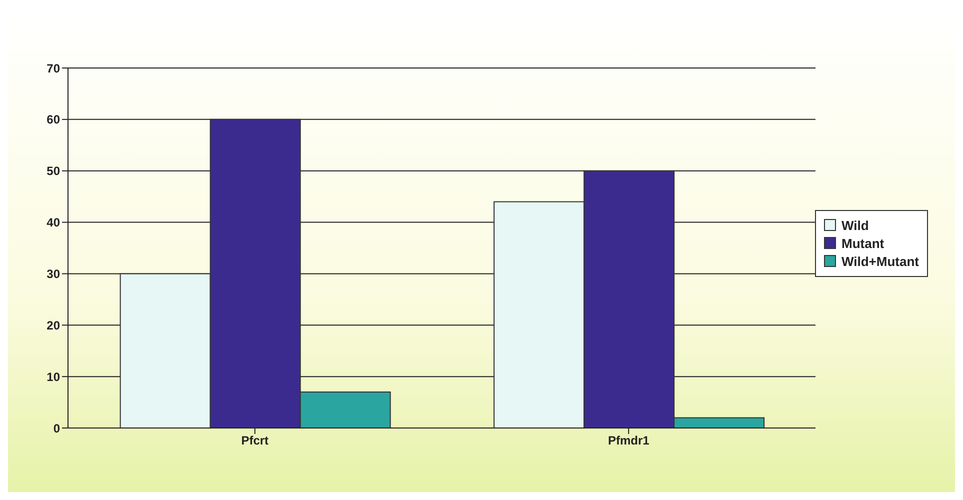 This screenshot has width=963, height=500. Describe the element at coordinates (53, 171) in the screenshot. I see `y-tick-label: 50` at that location.